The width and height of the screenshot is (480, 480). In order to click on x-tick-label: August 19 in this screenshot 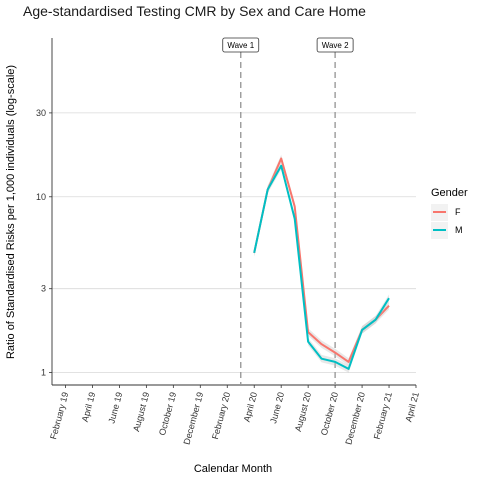, I will do `click(141, 412)`.